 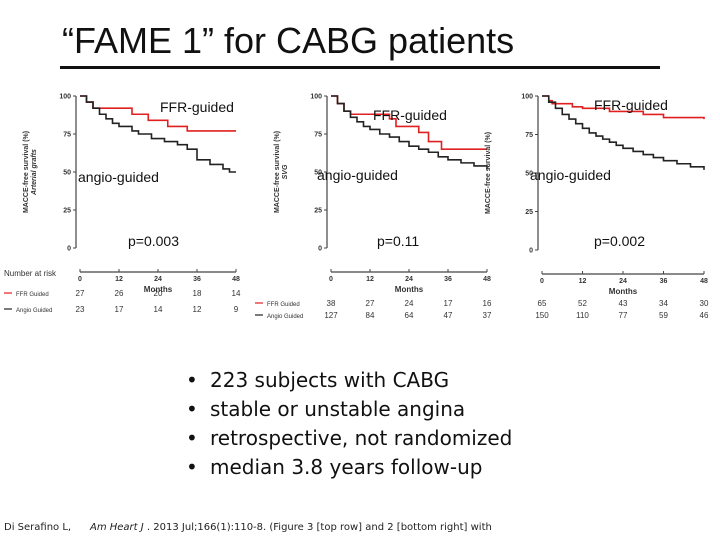 What do you see at coordinates (197, 293) in the screenshot?
I see `risk-count: 18` at bounding box center [197, 293].